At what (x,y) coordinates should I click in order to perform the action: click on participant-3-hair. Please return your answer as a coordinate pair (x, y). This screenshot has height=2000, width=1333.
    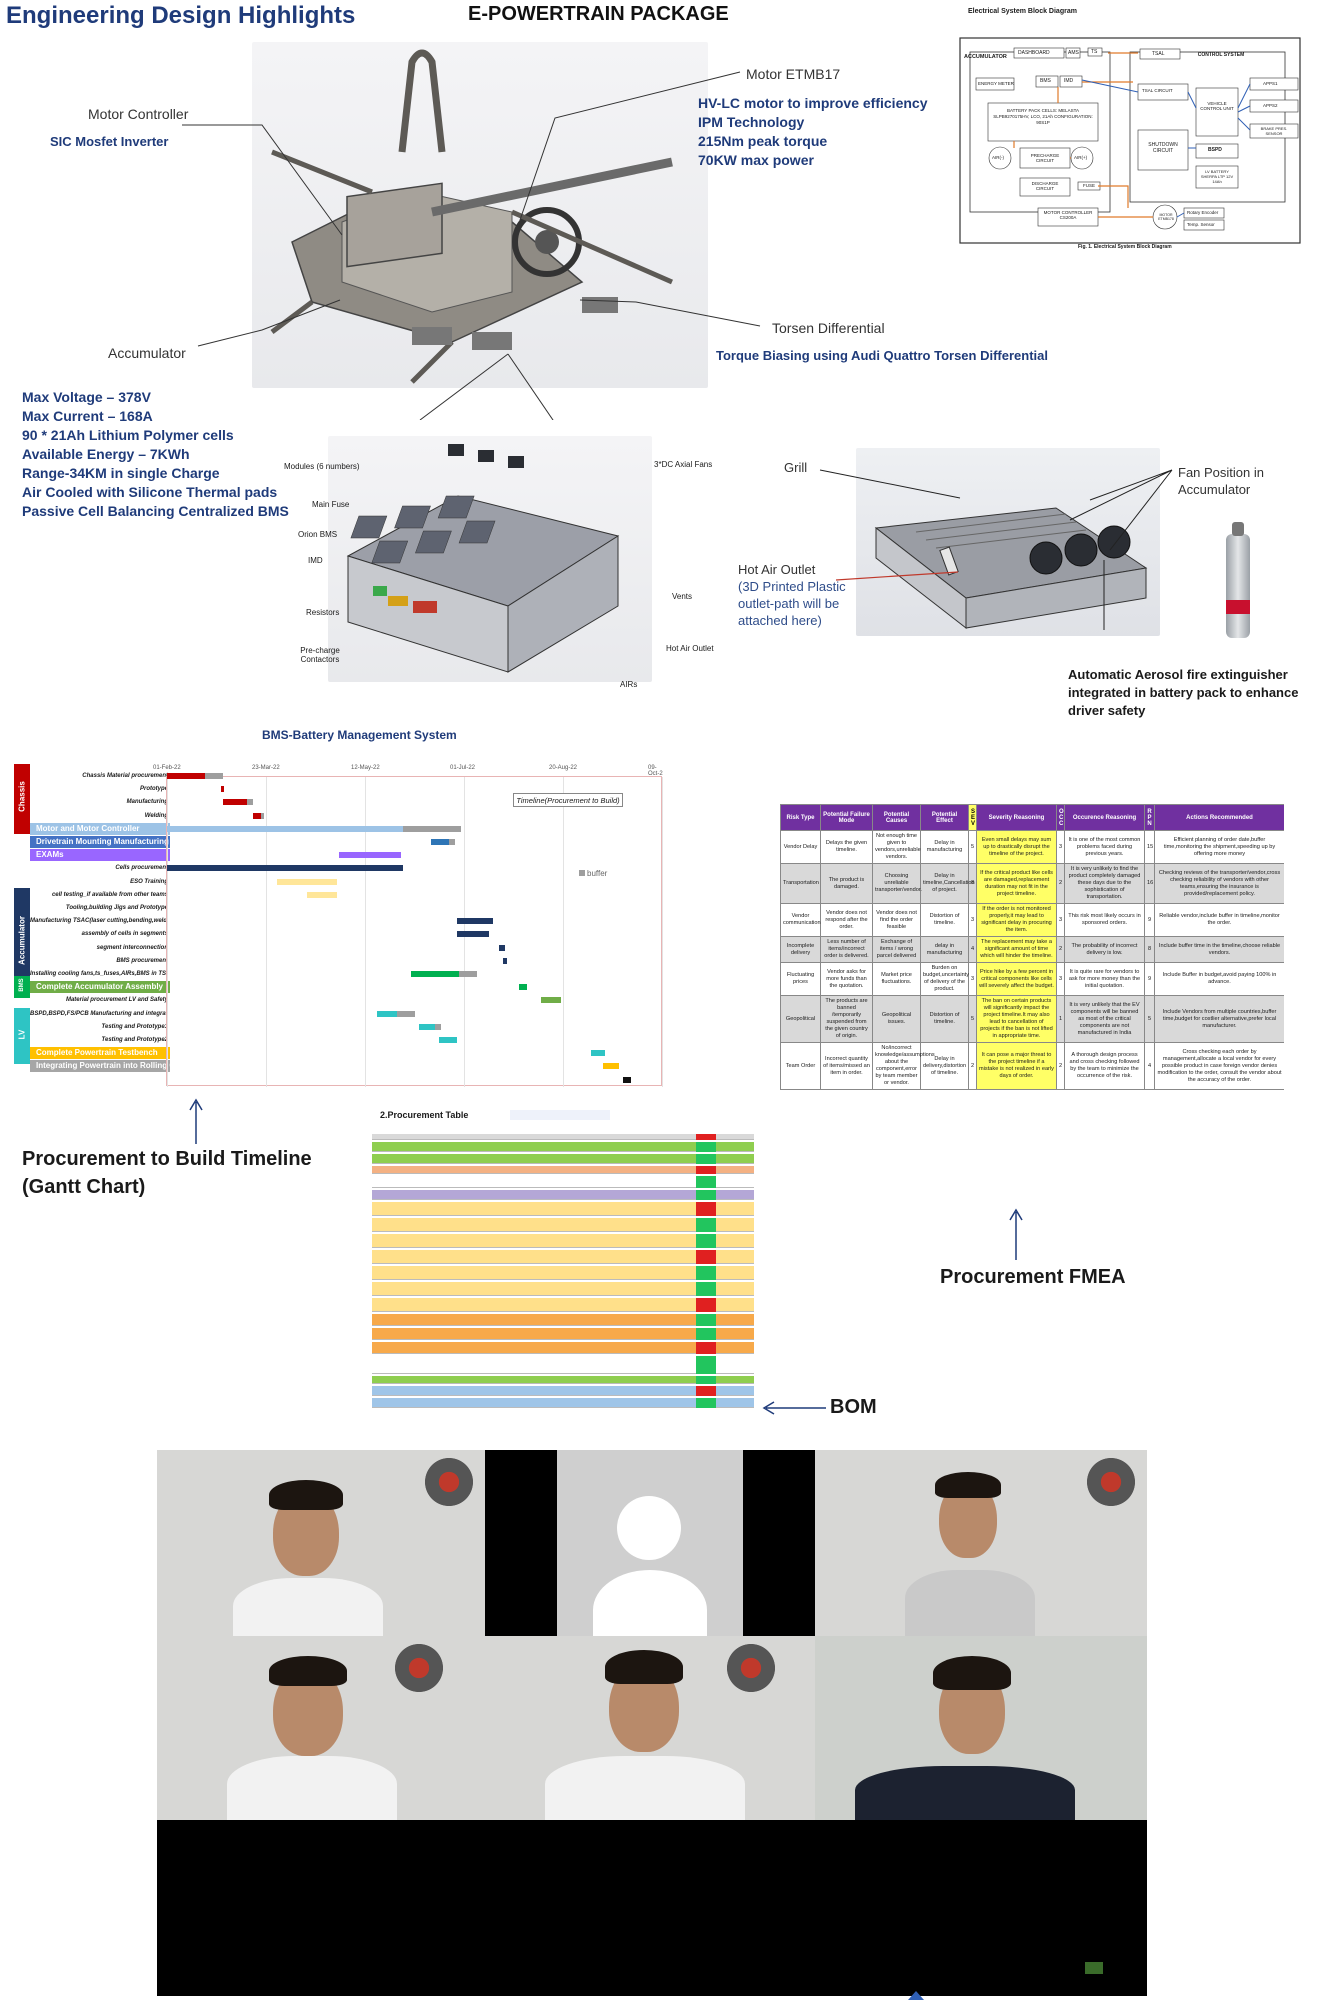
    Looking at the image, I should click on (968, 1485).